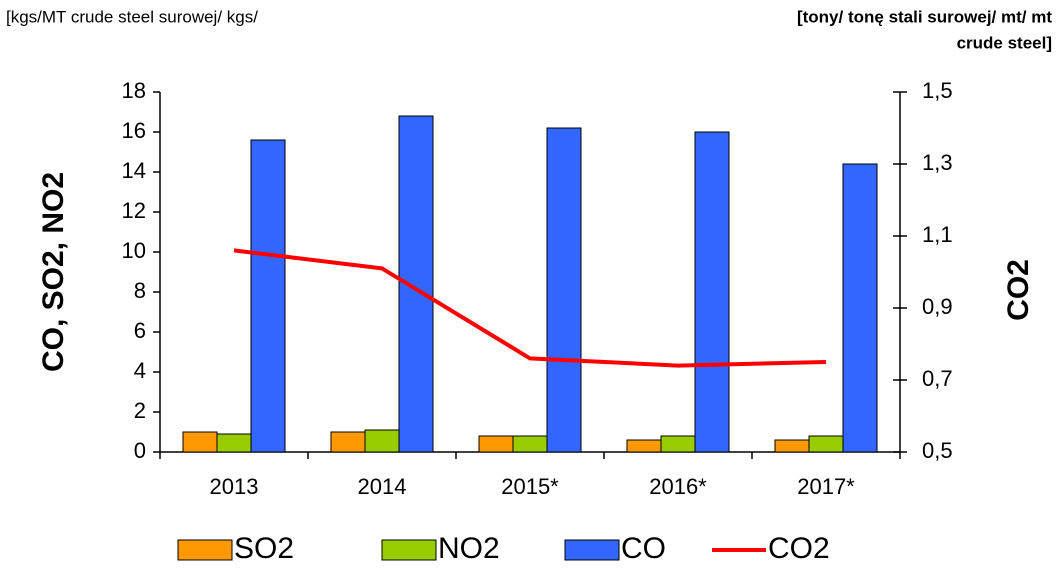 The width and height of the screenshot is (1060, 573). What do you see at coordinates (140, 450) in the screenshot?
I see `y-tick-label: 0` at bounding box center [140, 450].